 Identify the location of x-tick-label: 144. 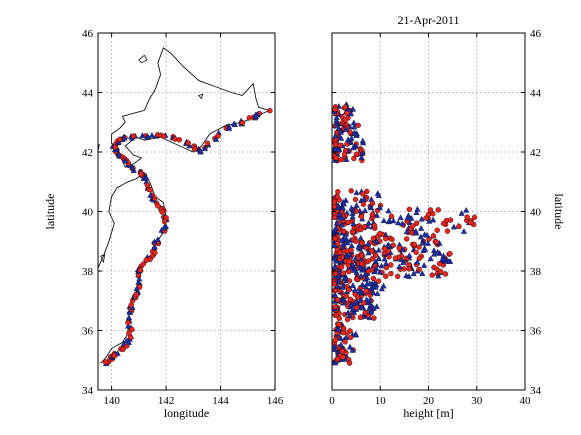
(220, 401).